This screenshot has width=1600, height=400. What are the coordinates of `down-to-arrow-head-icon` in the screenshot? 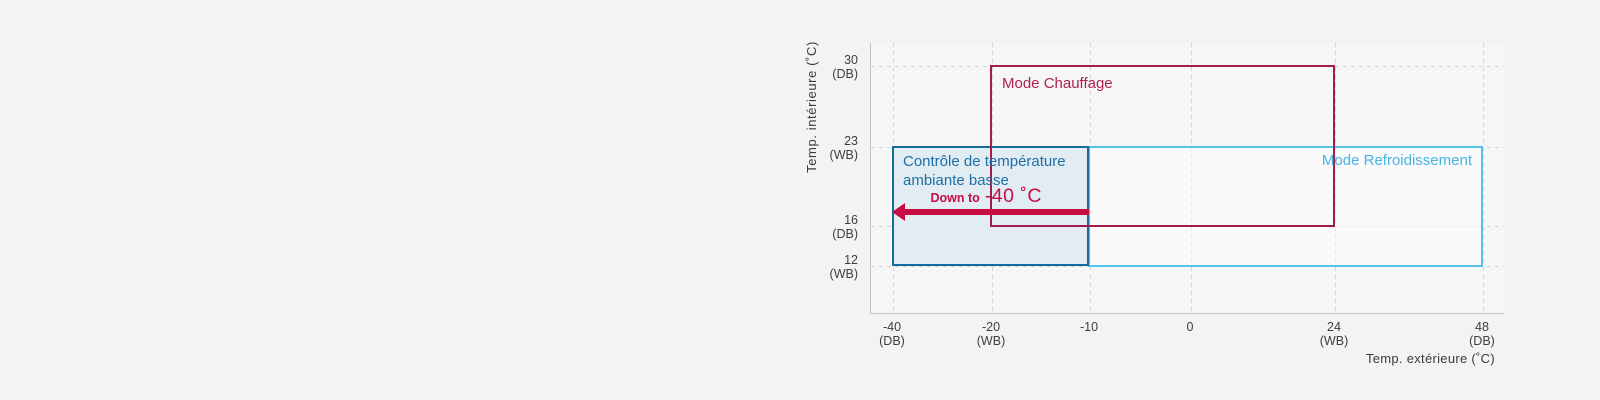 It's located at (898, 212).